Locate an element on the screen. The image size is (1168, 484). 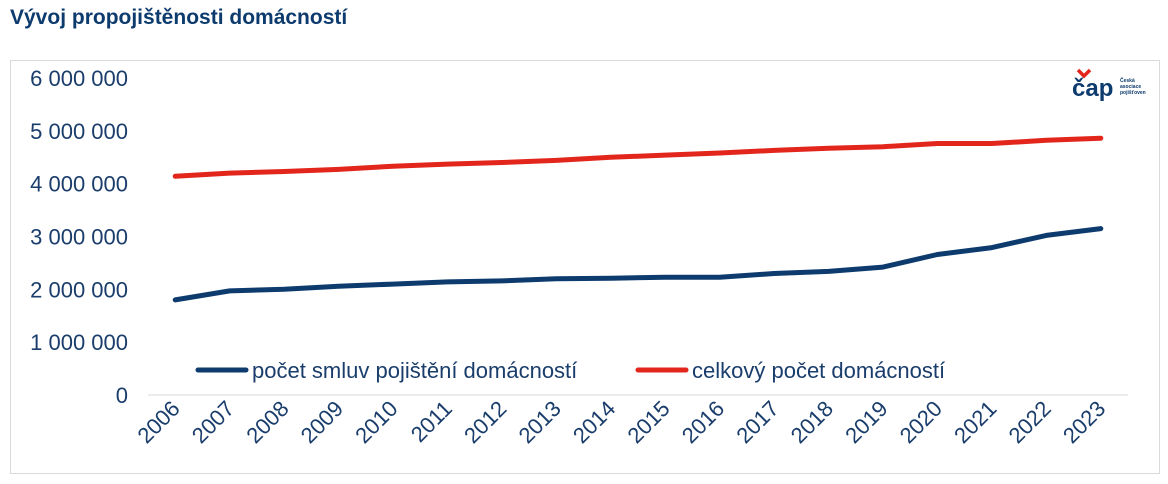
legend-label-1: celkový počet domácností is located at coordinates (818, 370).